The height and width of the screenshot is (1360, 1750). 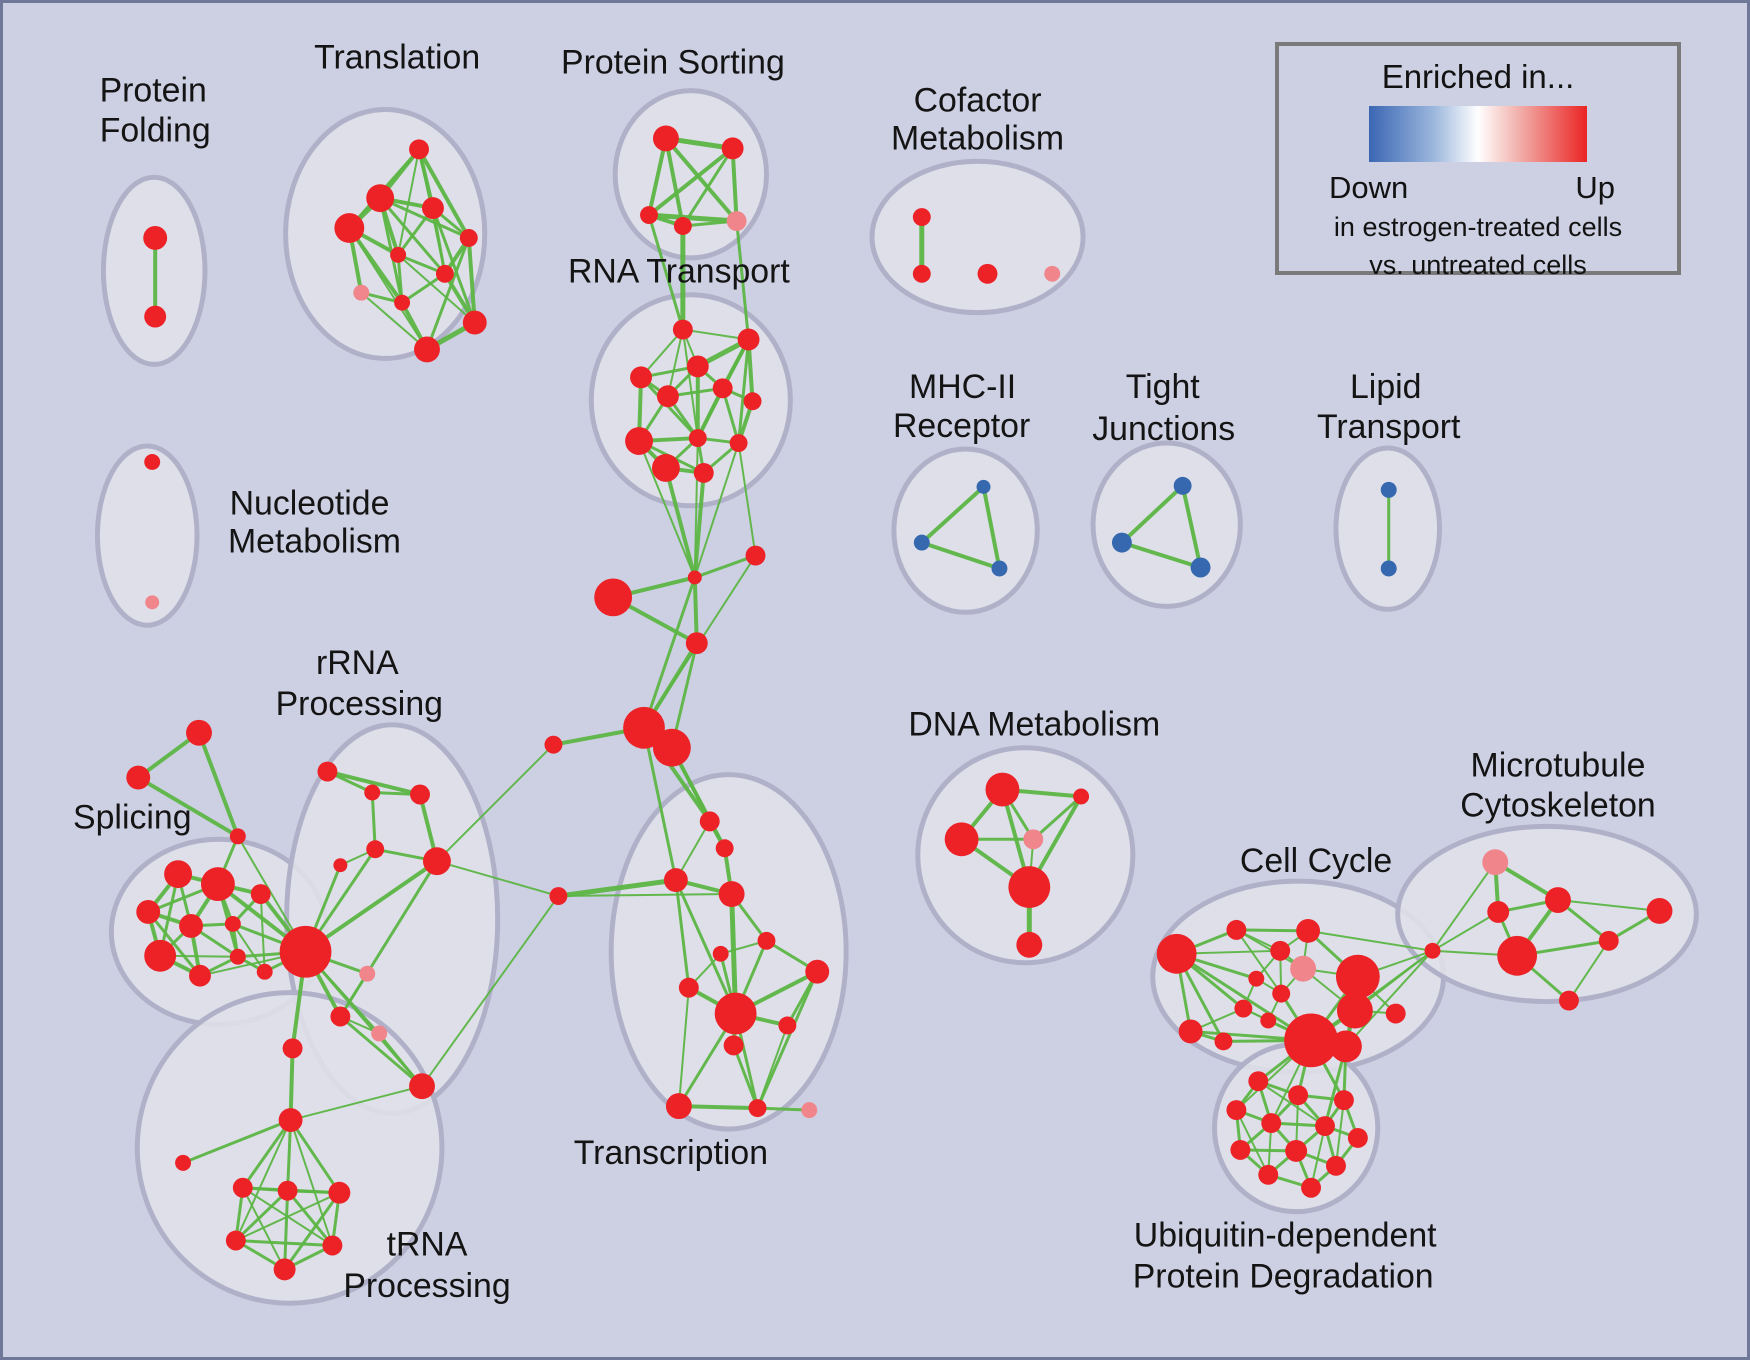 What do you see at coordinates (1325, 1126) in the screenshot?
I see `network-node-ub6-red` at bounding box center [1325, 1126].